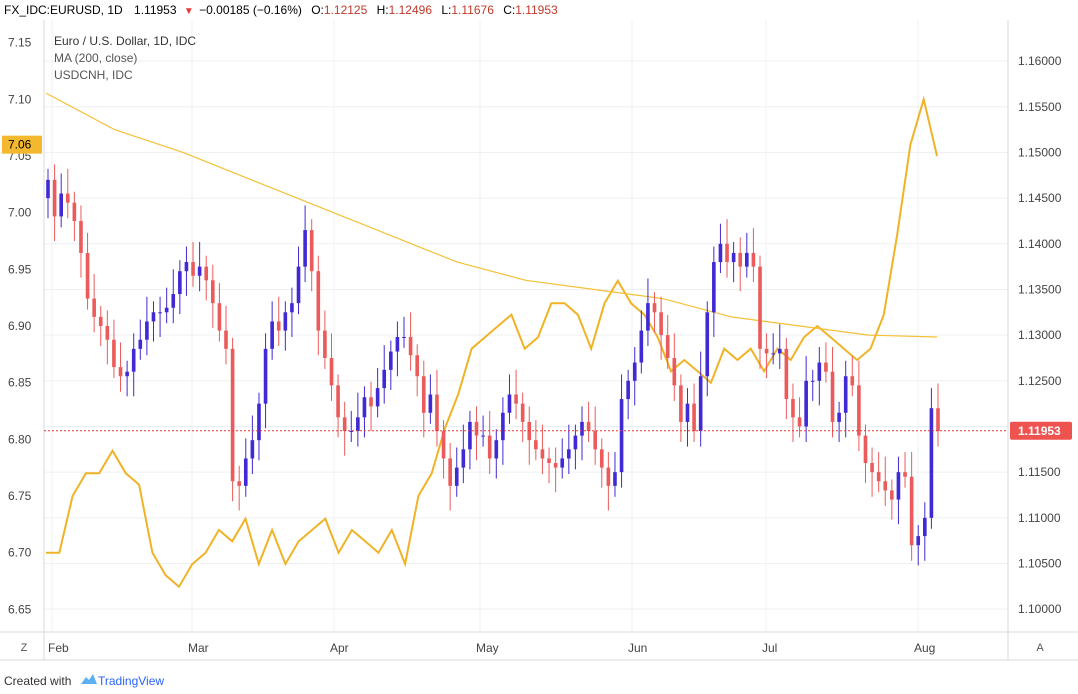 This screenshot has width=1078, height=694. I want to click on right-tick-label: 1.14500, so click(1040, 198).